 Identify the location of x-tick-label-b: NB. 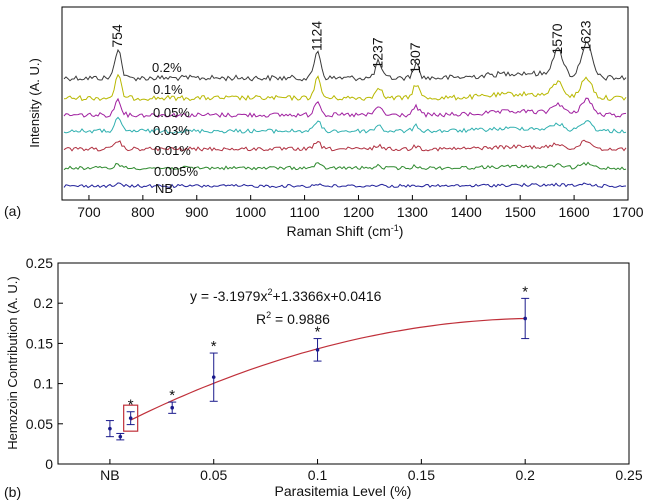
(109, 475).